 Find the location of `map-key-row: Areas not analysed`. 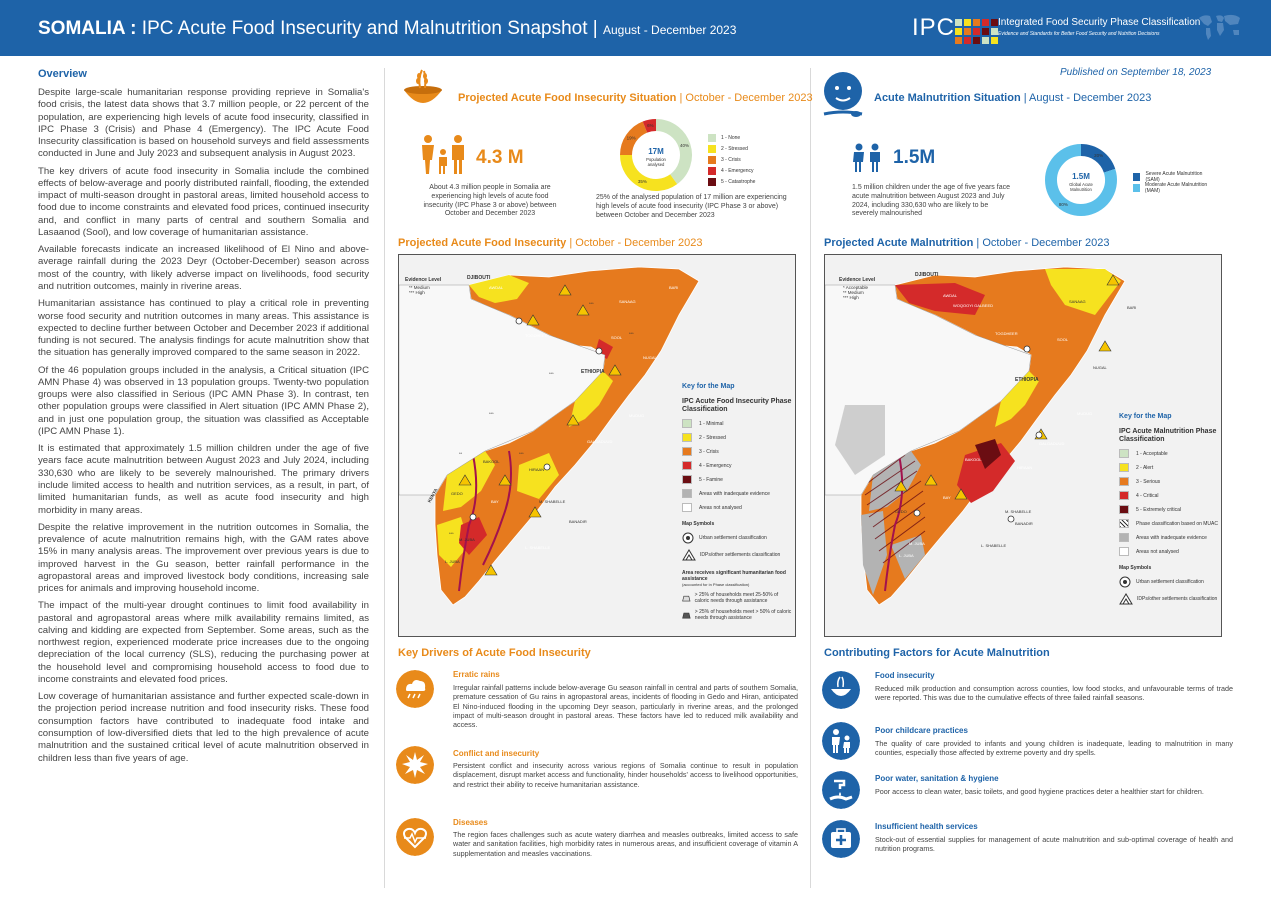

map-key-row: Areas not analysed is located at coordinates (737, 508).